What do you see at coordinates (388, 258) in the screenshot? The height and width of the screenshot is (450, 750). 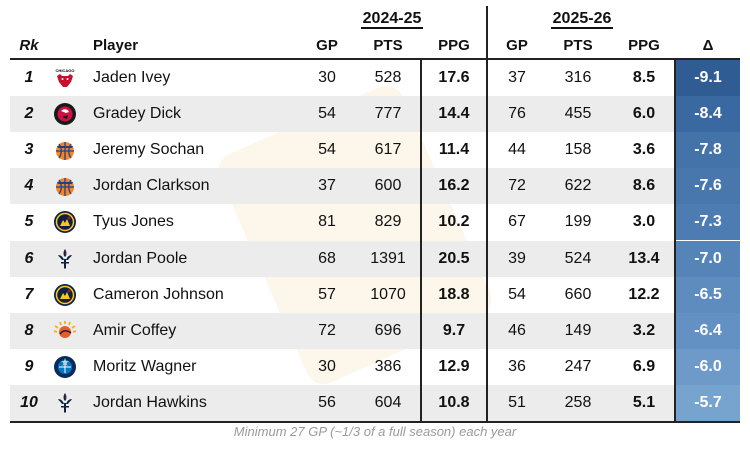 I see `pts1-cell: 1391` at bounding box center [388, 258].